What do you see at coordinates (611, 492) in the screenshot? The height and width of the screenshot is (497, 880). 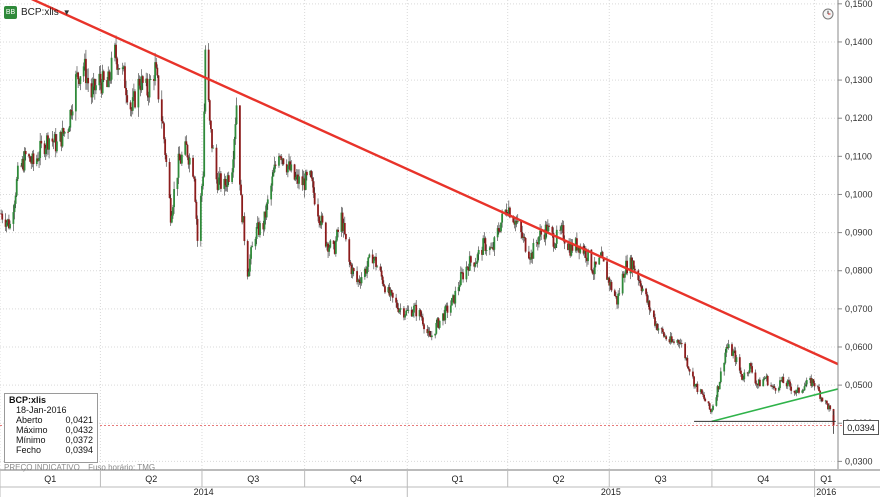 I see `year-label: 2015` at bounding box center [611, 492].